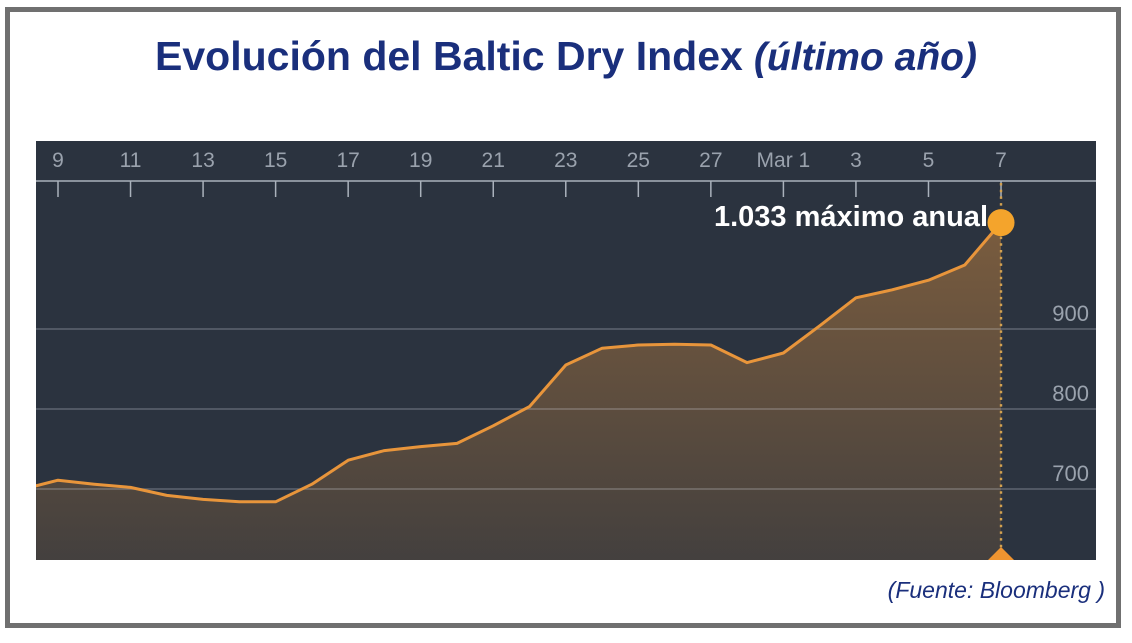 This screenshot has height=643, width=1132. Describe the element at coordinates (493, 160) in the screenshot. I see `x-tick-label: 21` at that location.